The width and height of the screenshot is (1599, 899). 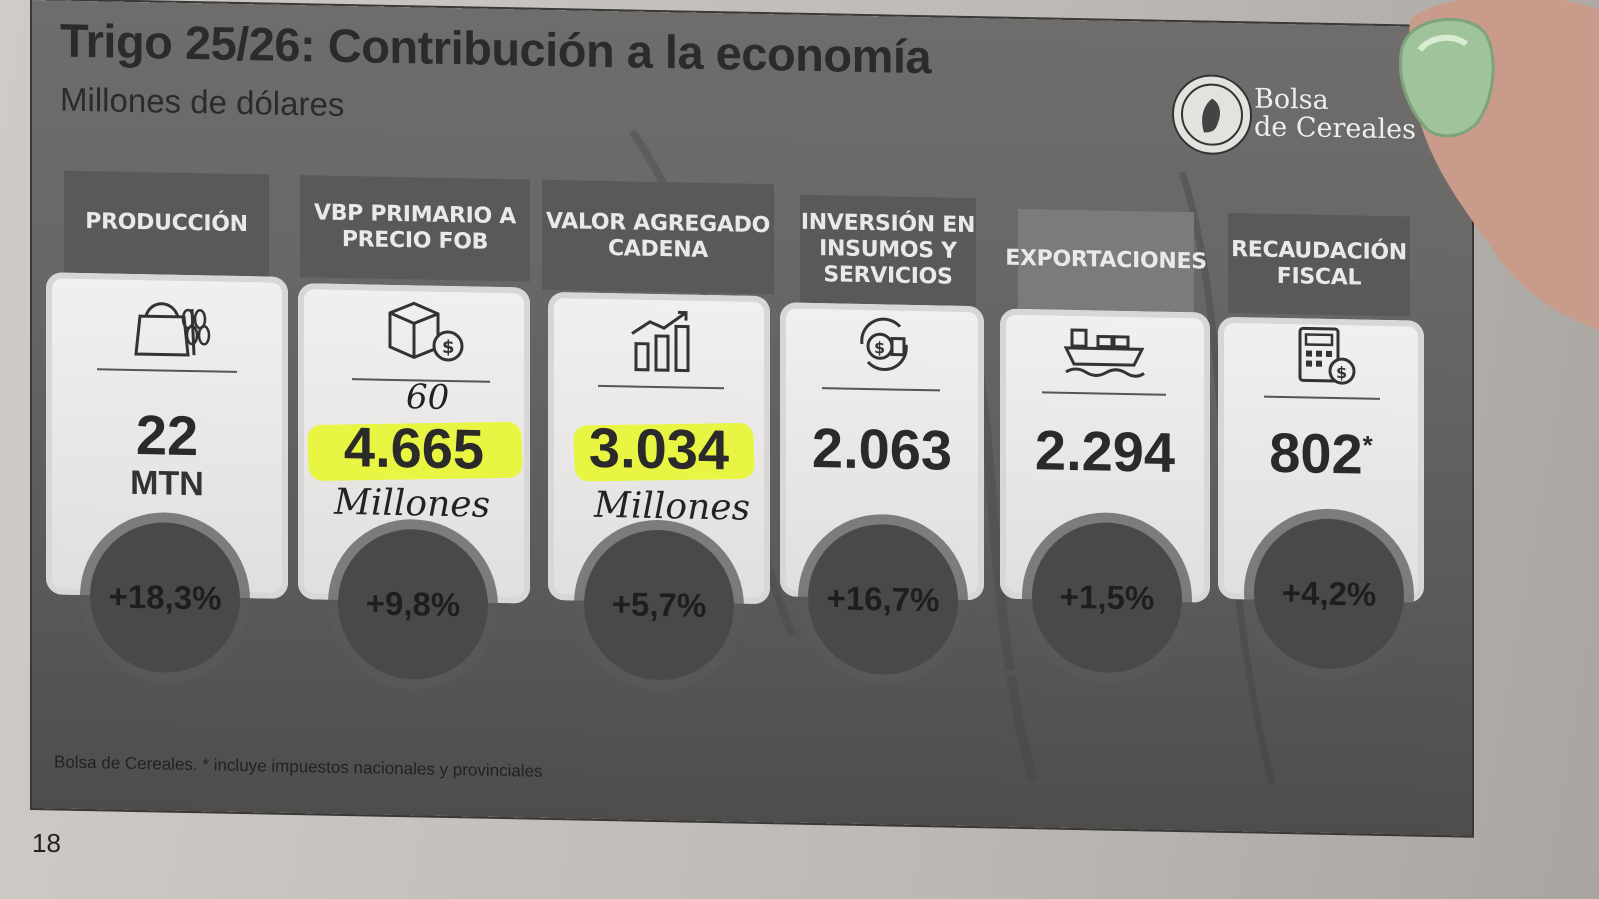 What do you see at coordinates (428, 398) in the screenshot?
I see `handwritten-note-60: 60` at bounding box center [428, 398].